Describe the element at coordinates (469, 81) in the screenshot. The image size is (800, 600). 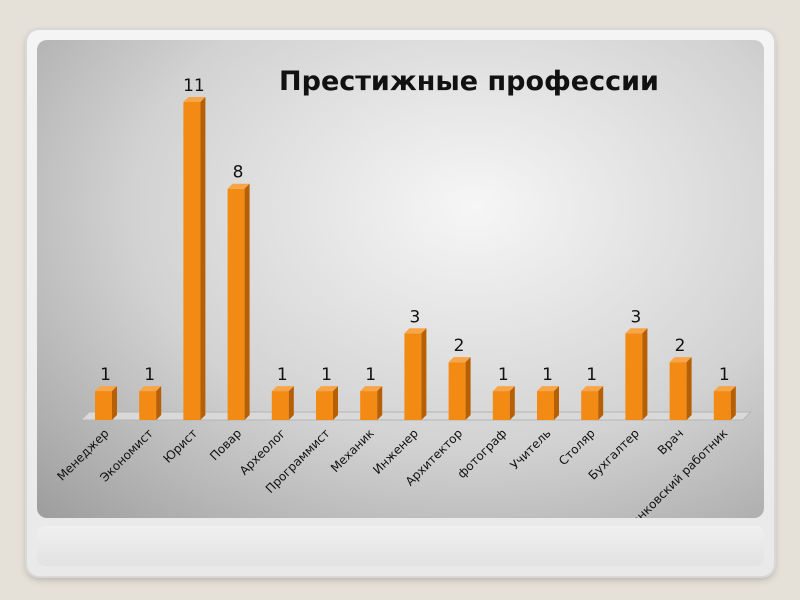
I see `chart-title: Престижные профессии` at that location.